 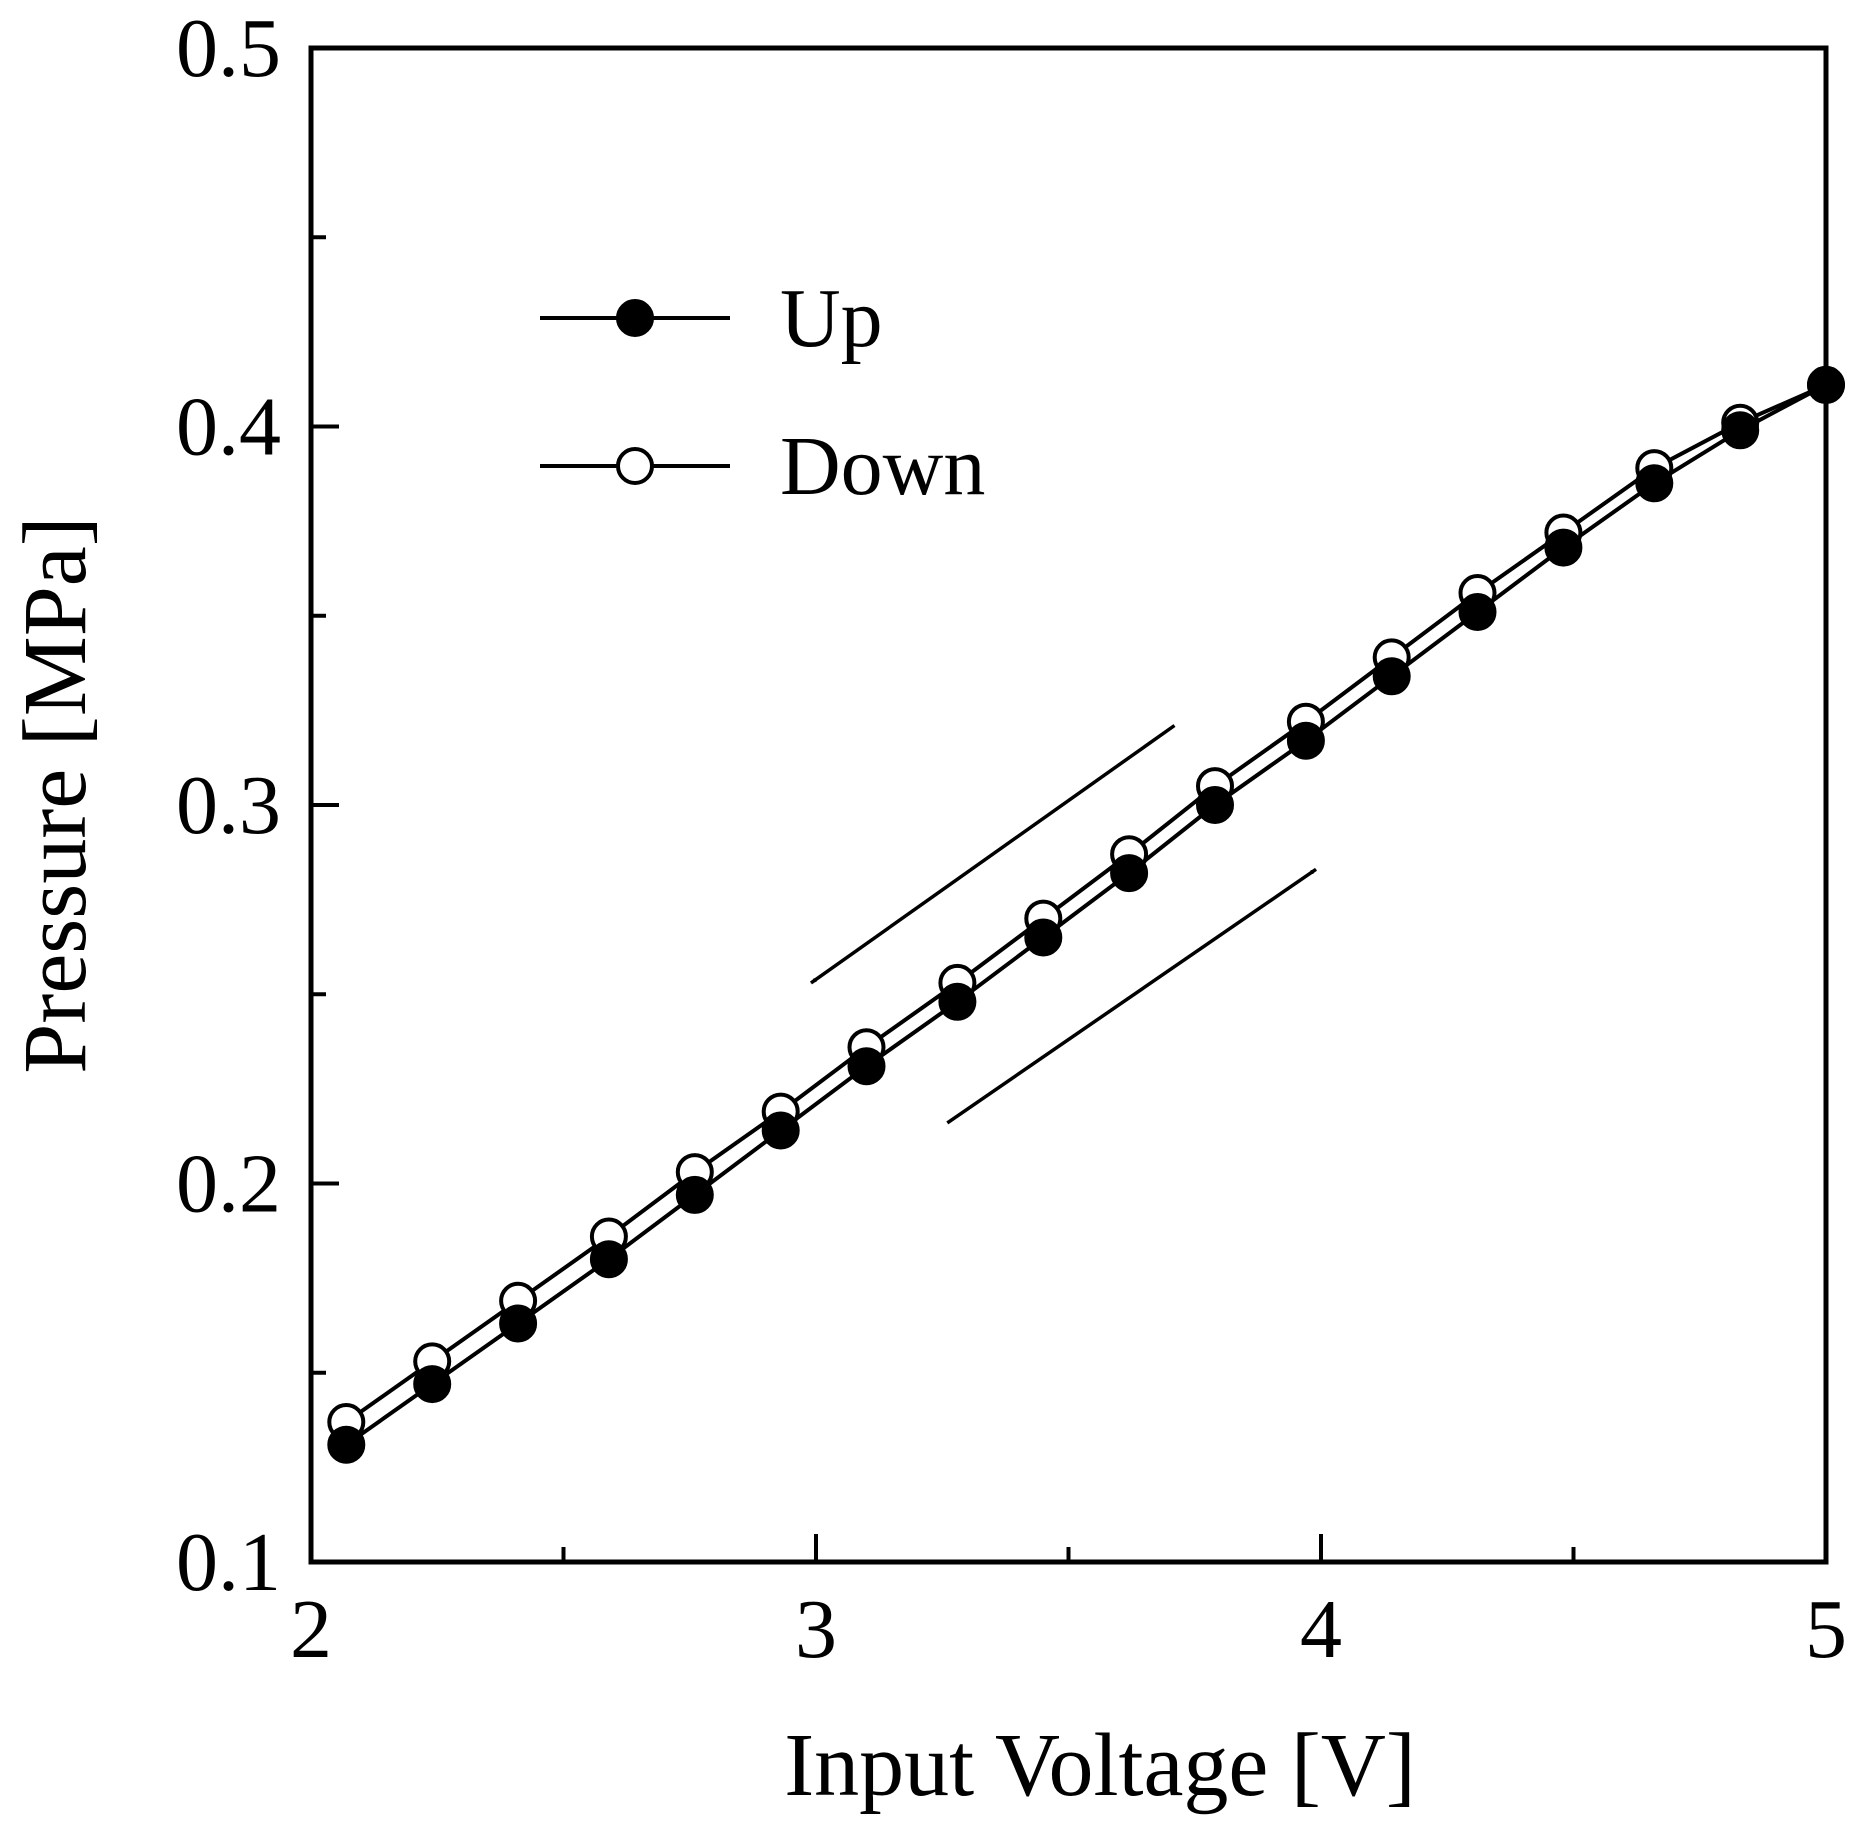 I want to click on x-tick-label: 4, so click(x=1321, y=1629).